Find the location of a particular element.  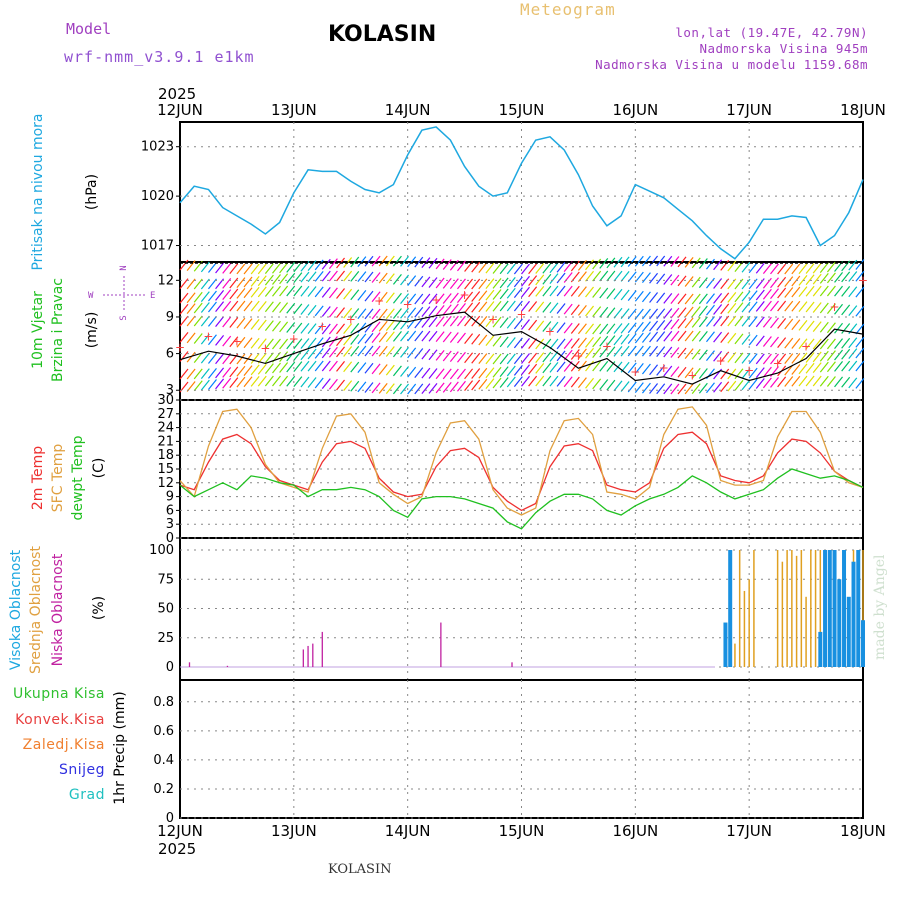

wind-tick-label: 3 is located at coordinates (170, 390).